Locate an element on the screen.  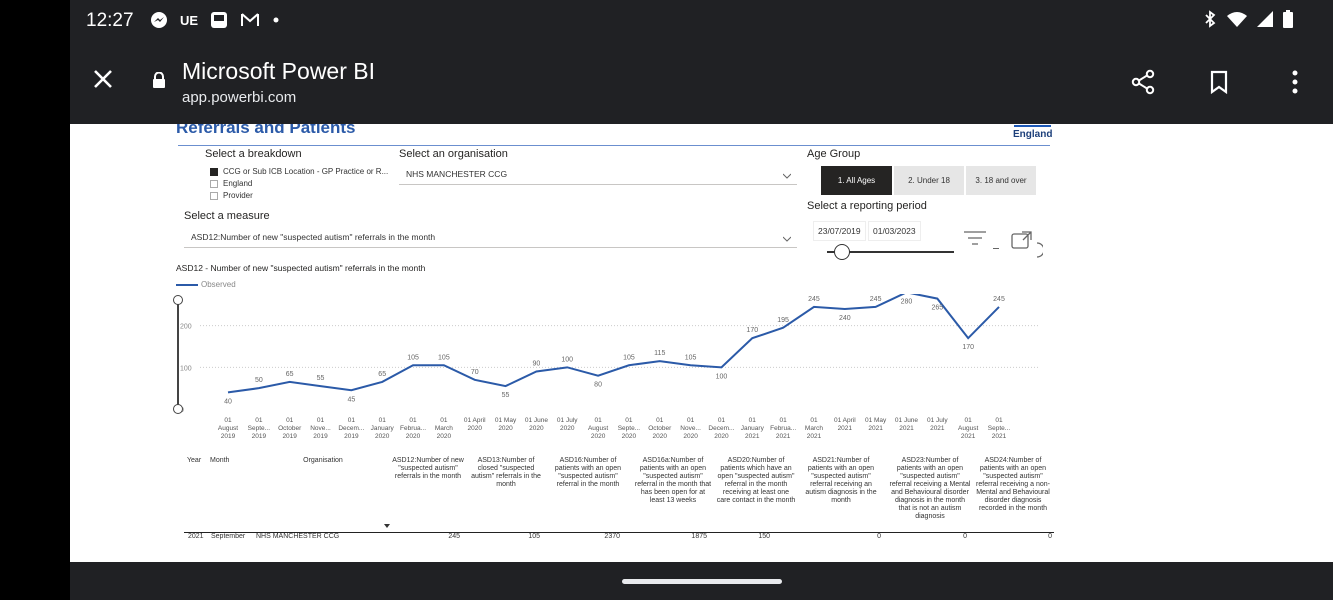
sort-icon is located at coordinates (387, 526).